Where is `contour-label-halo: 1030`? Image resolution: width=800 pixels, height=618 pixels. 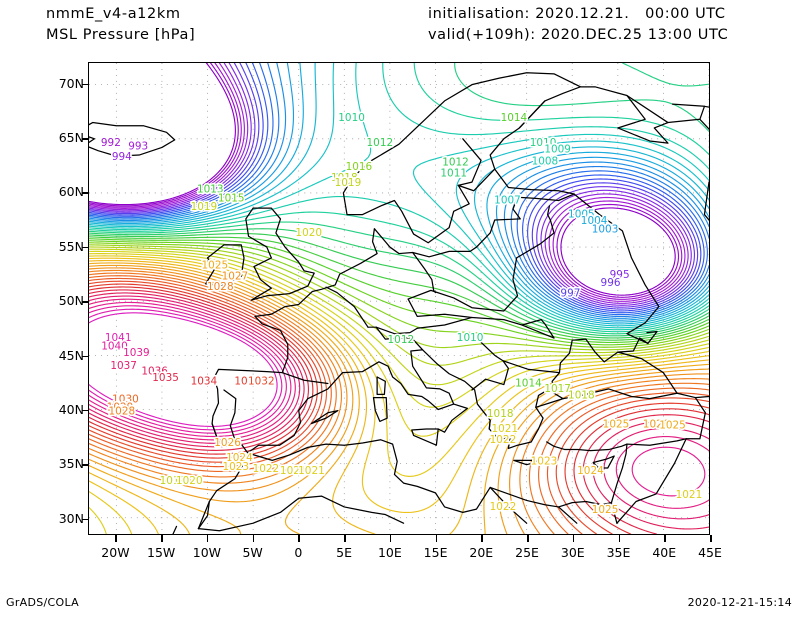 contour-label-halo: 1030 is located at coordinates (125, 400).